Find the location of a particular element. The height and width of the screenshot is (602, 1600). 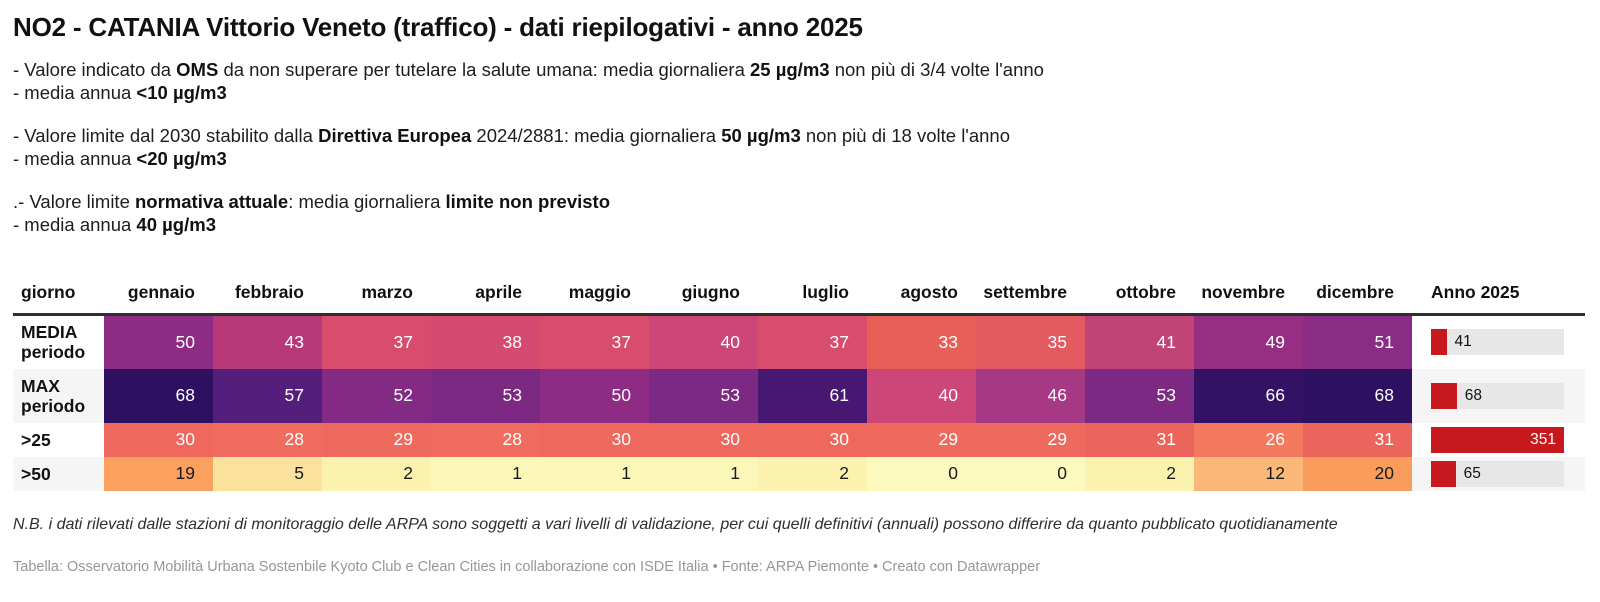

data-cell: 20 is located at coordinates (1357, 473).